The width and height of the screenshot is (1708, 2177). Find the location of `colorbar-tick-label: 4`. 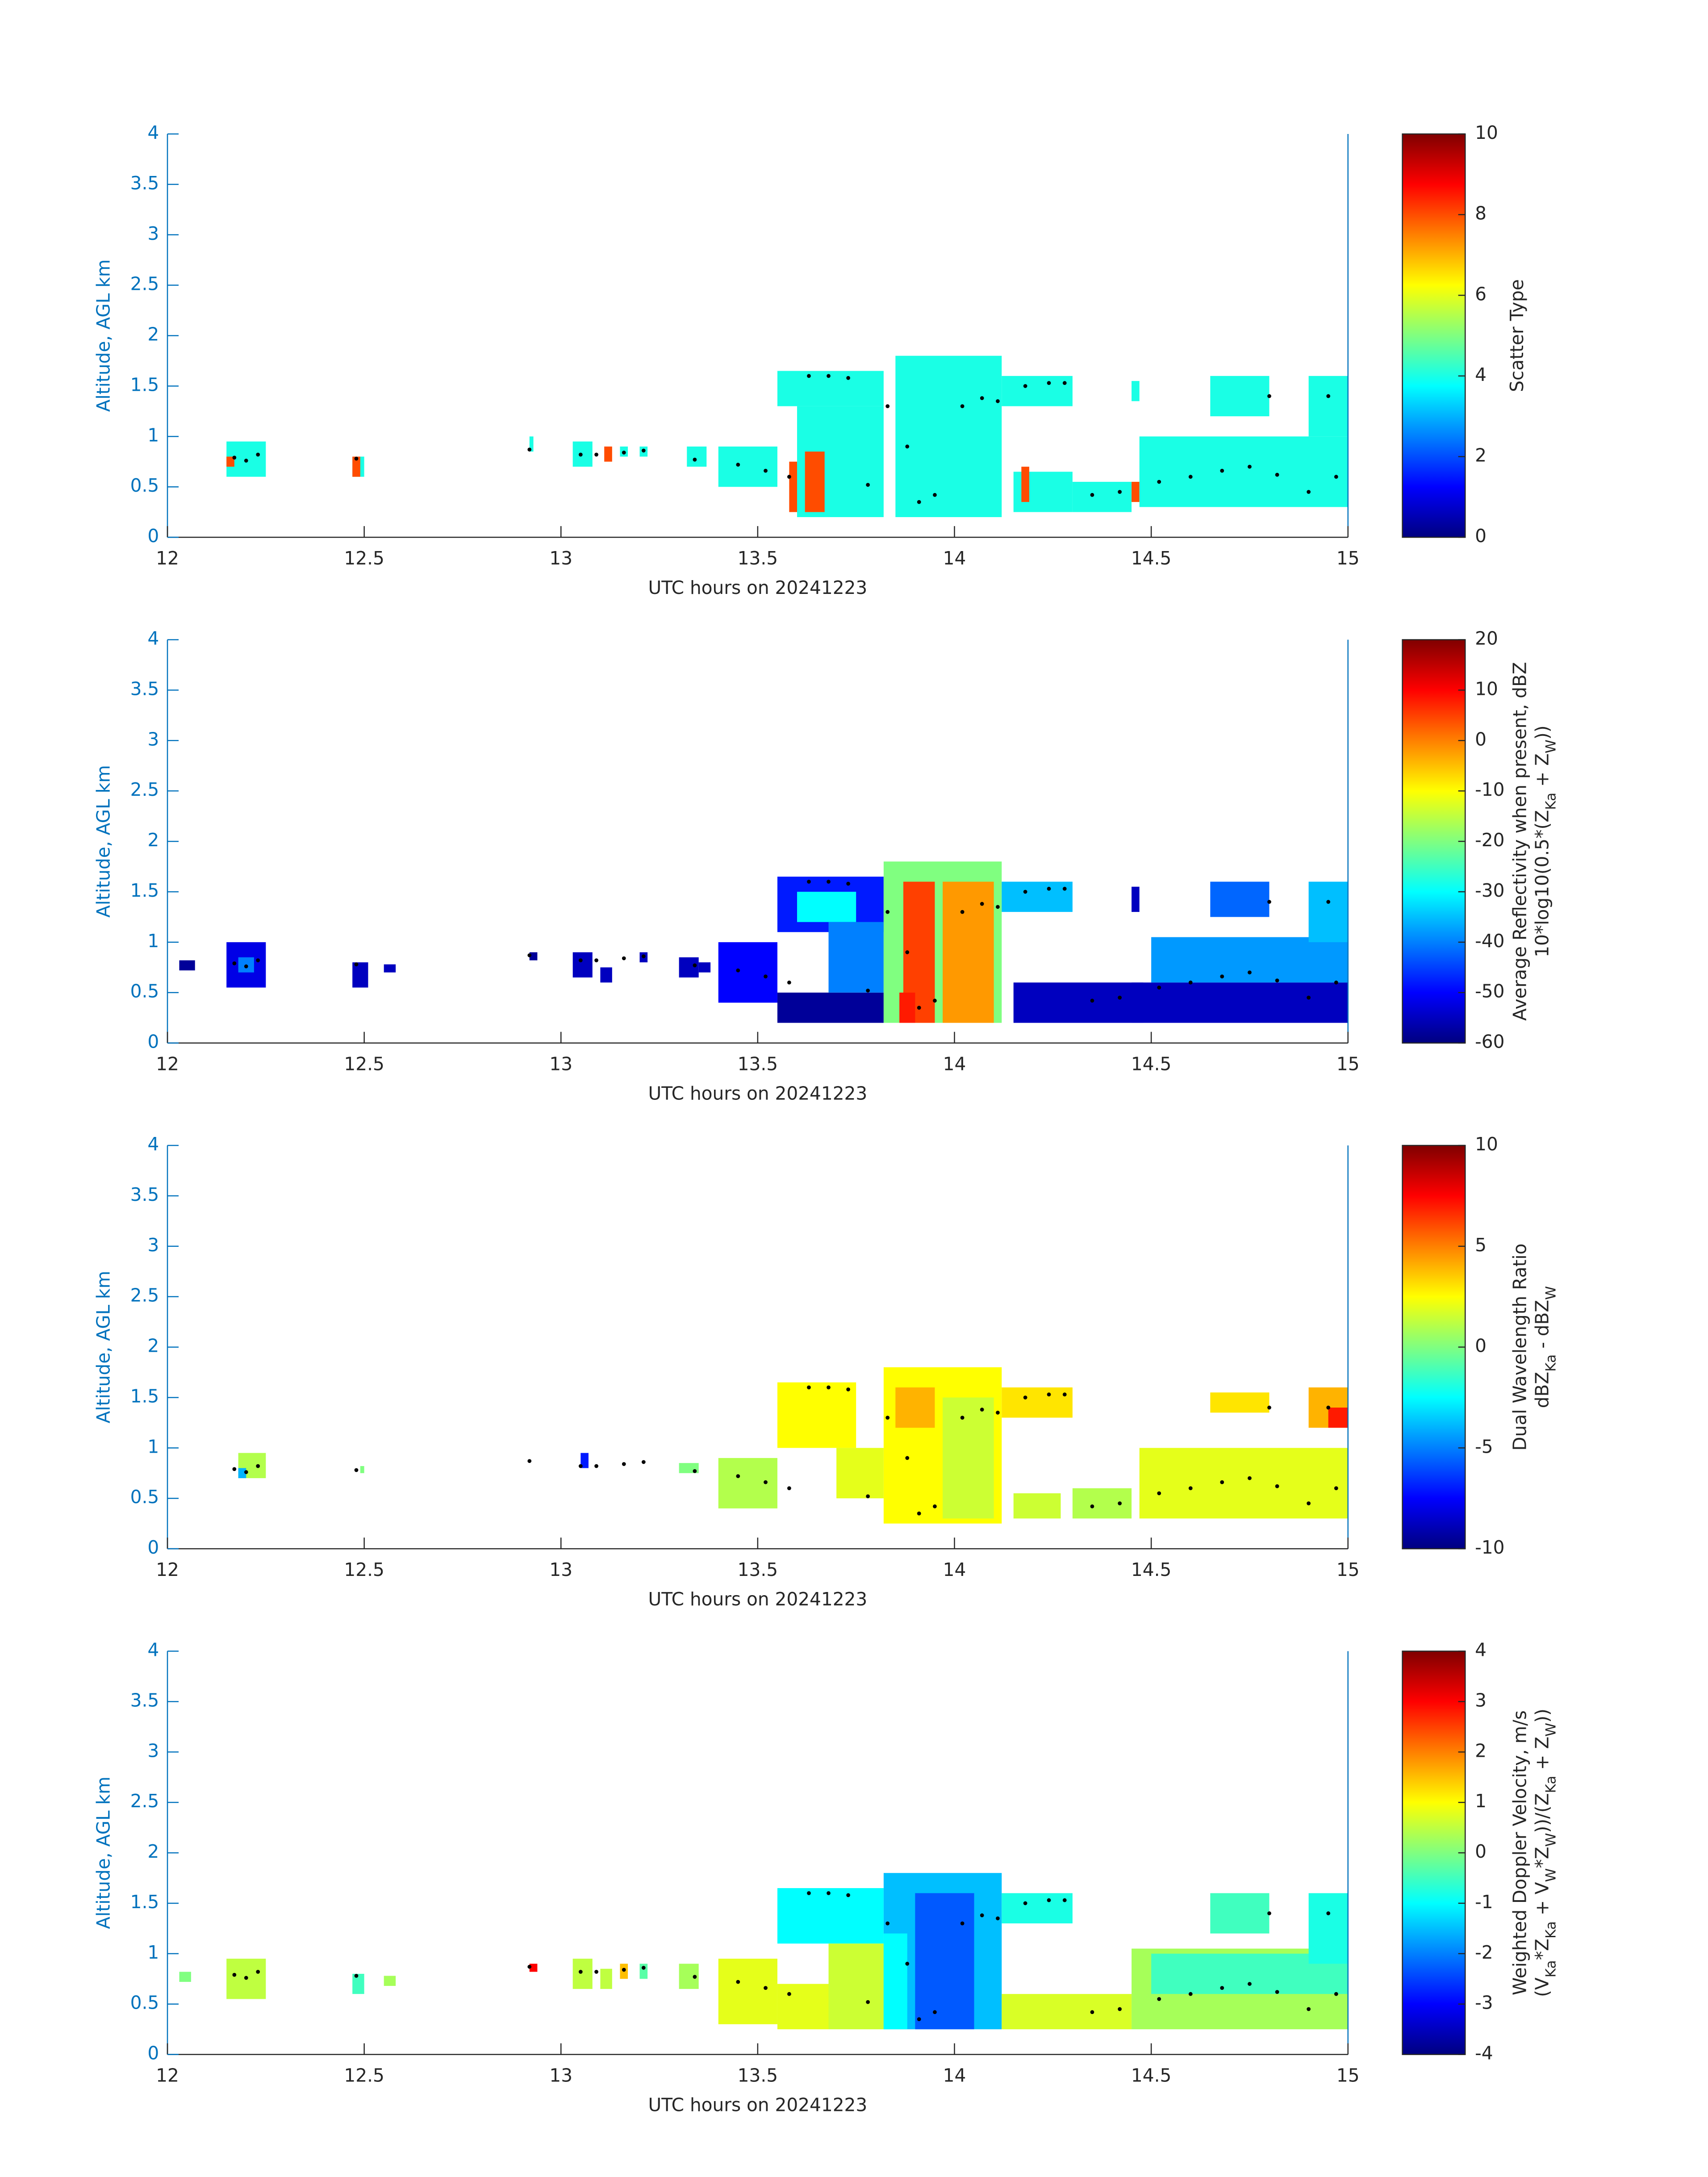

colorbar-tick-label: 4 is located at coordinates (1481, 1649).